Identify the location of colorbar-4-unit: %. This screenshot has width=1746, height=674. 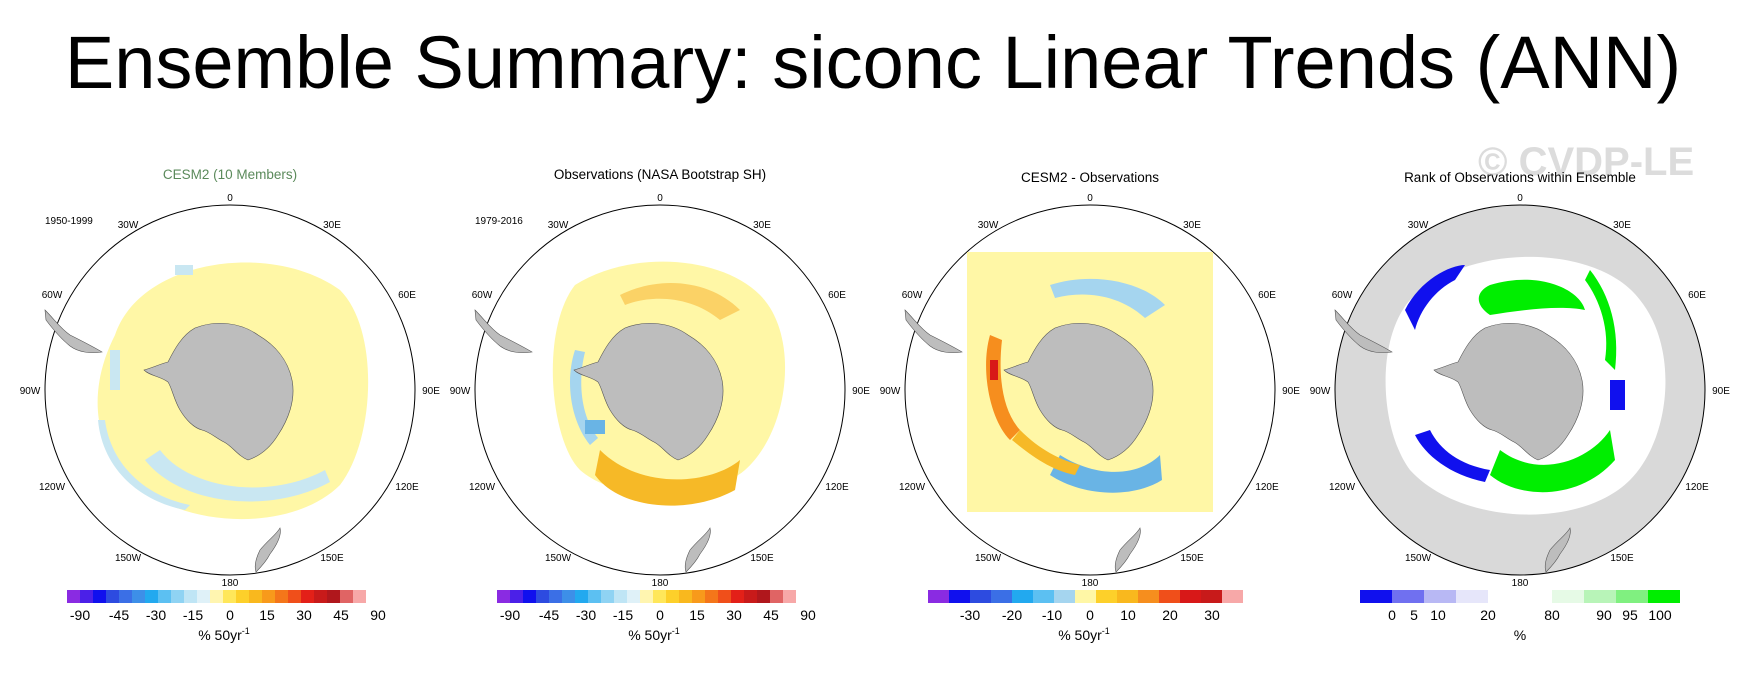
(1520, 635).